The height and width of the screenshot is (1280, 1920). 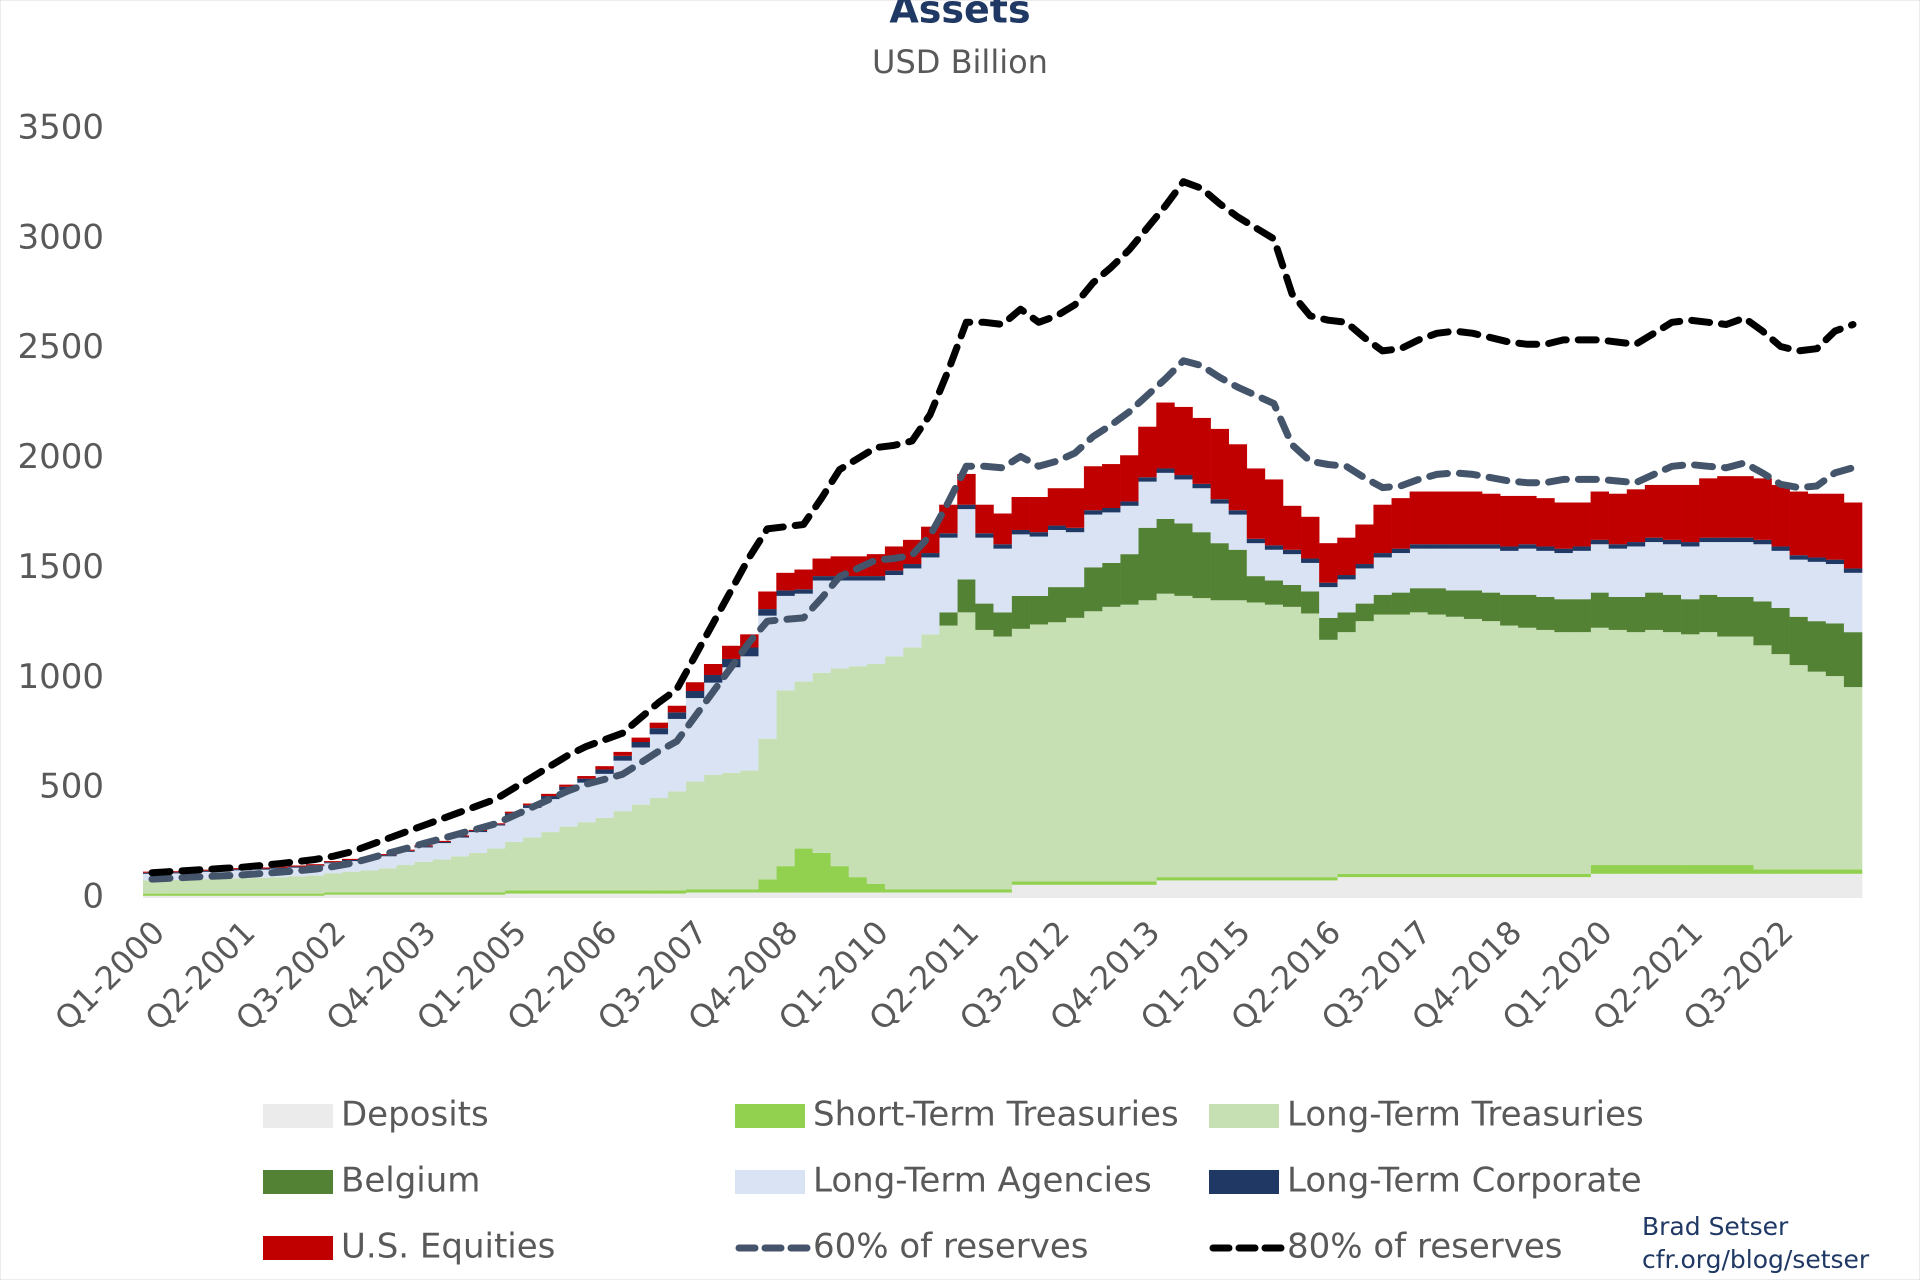 What do you see at coordinates (1465, 1115) in the screenshot?
I see `legend-label: Long-Term Treasuries` at bounding box center [1465, 1115].